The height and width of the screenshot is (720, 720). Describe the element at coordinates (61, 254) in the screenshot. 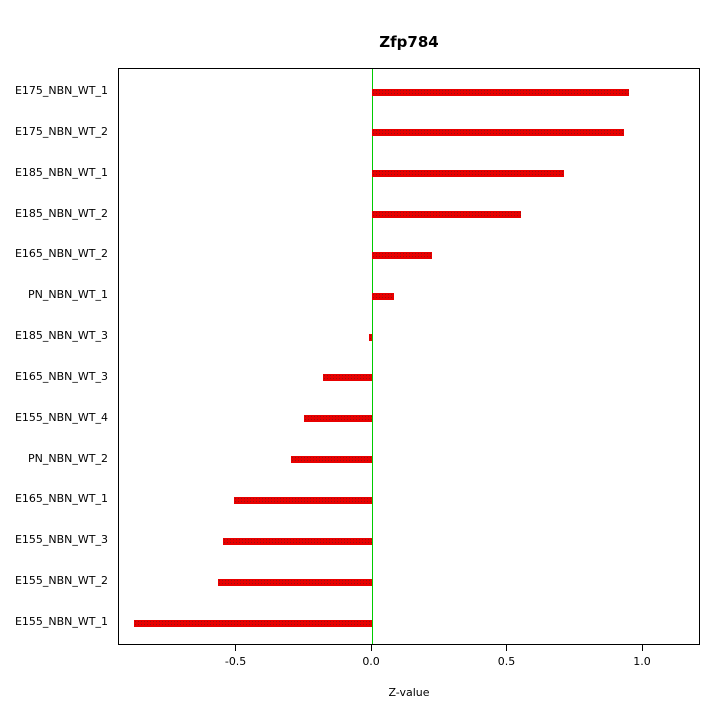

I see `category-label: E165_NBN_WT_2` at that location.